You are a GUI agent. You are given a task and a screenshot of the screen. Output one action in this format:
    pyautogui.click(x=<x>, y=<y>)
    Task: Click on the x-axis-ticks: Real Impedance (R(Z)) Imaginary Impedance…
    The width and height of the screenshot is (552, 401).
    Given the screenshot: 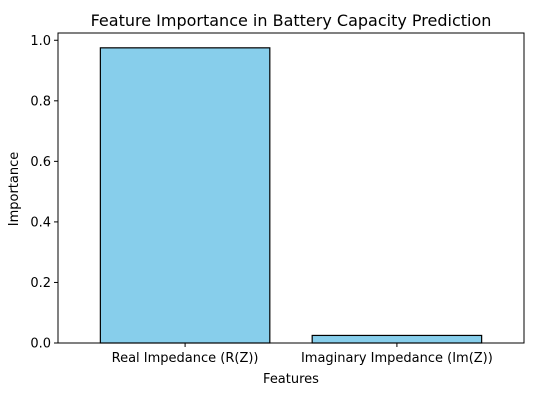 What is the action you would take?
    pyautogui.click(x=302, y=354)
    